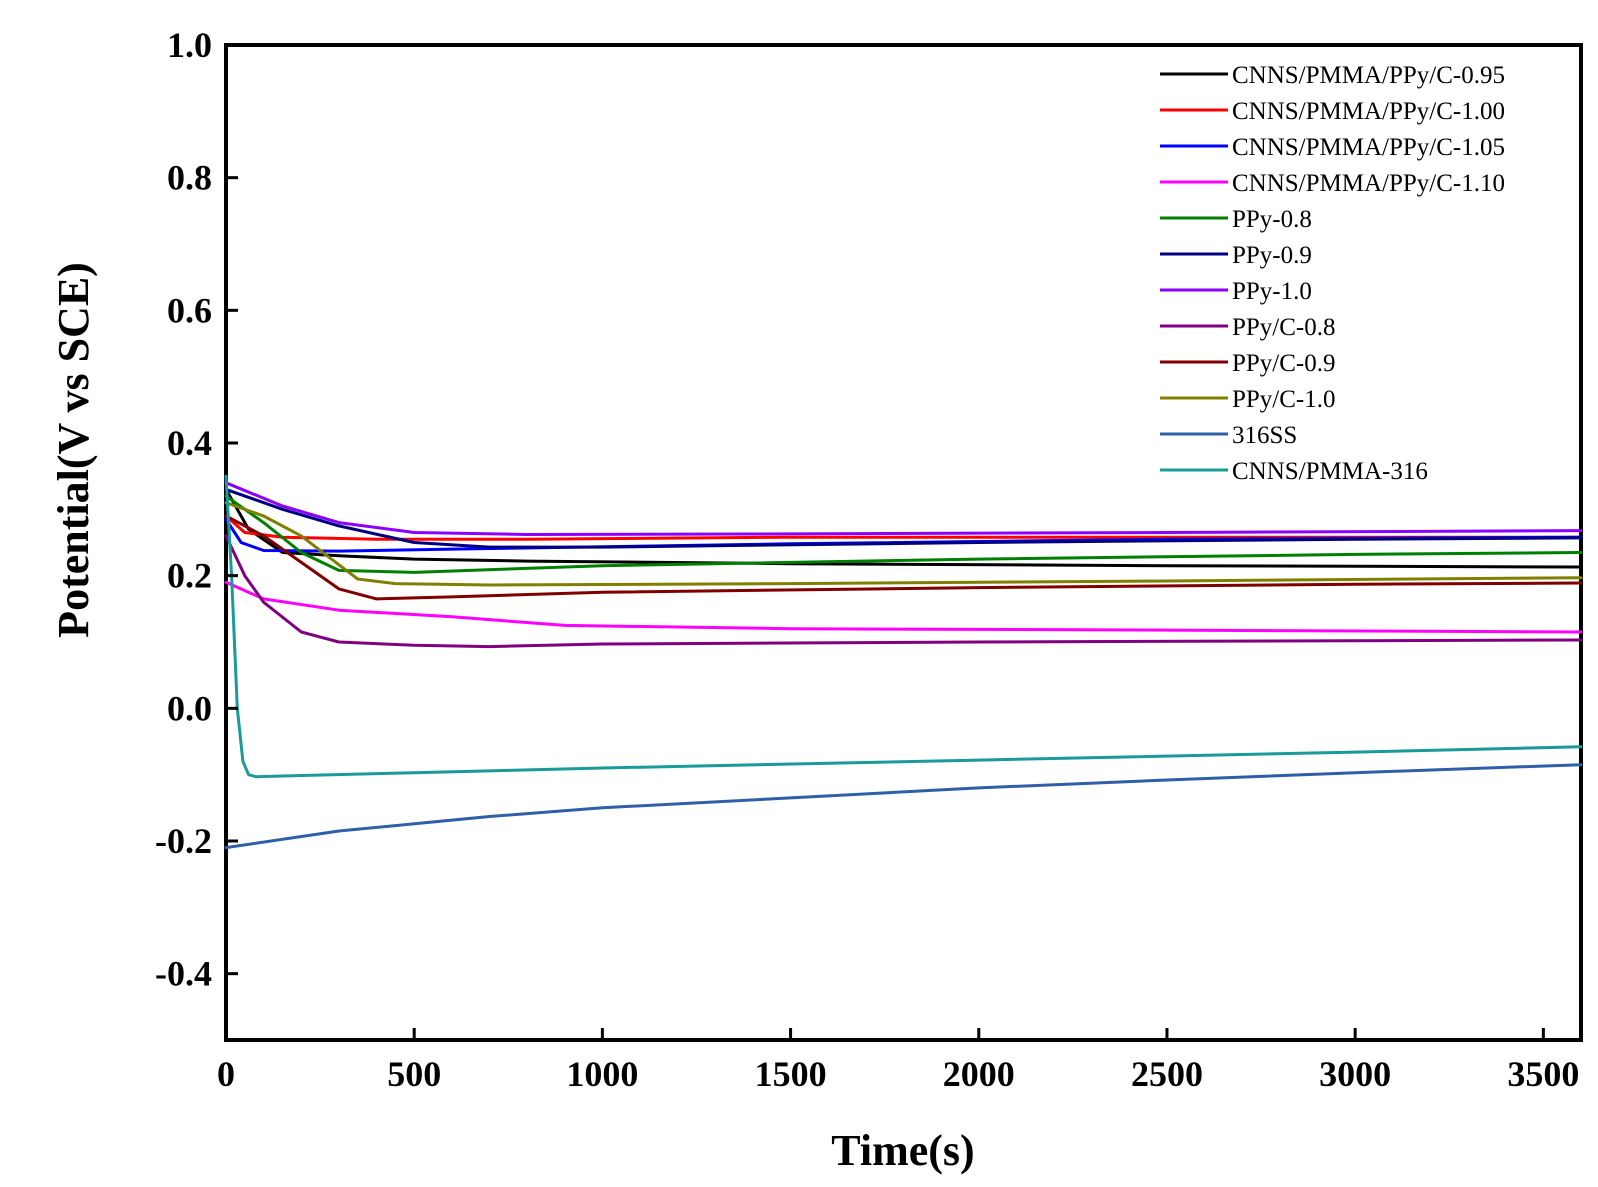 The image size is (1598, 1187). What do you see at coordinates (1272, 255) in the screenshot?
I see `legend-label: PPy-0.9` at bounding box center [1272, 255].